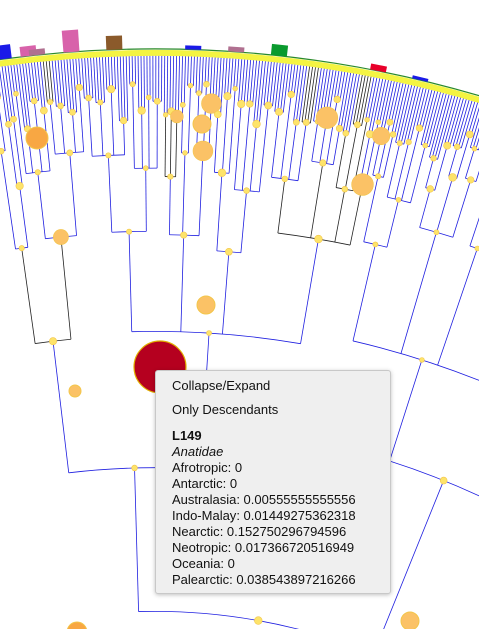 This screenshot has height=629, width=479. Describe the element at coordinates (203, 563) in the screenshot. I see `region-row-oceania: Oceania: 0` at that location.